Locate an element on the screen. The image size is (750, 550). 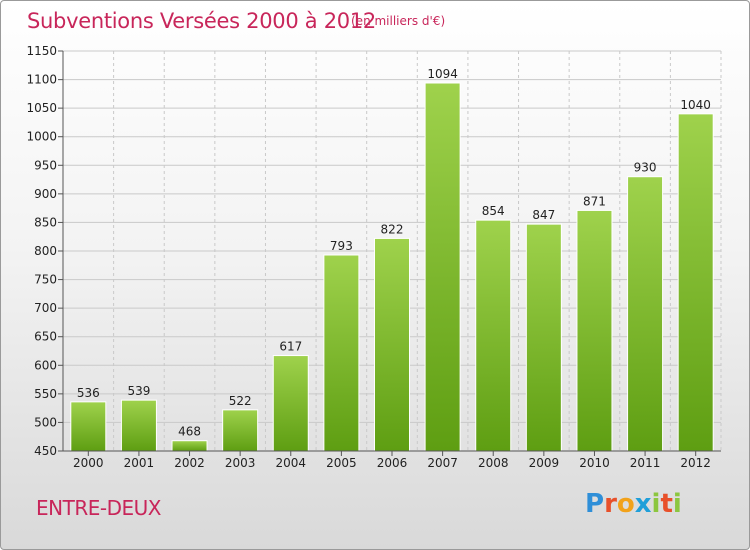
bar-value-label: 793 is located at coordinates (341, 246).